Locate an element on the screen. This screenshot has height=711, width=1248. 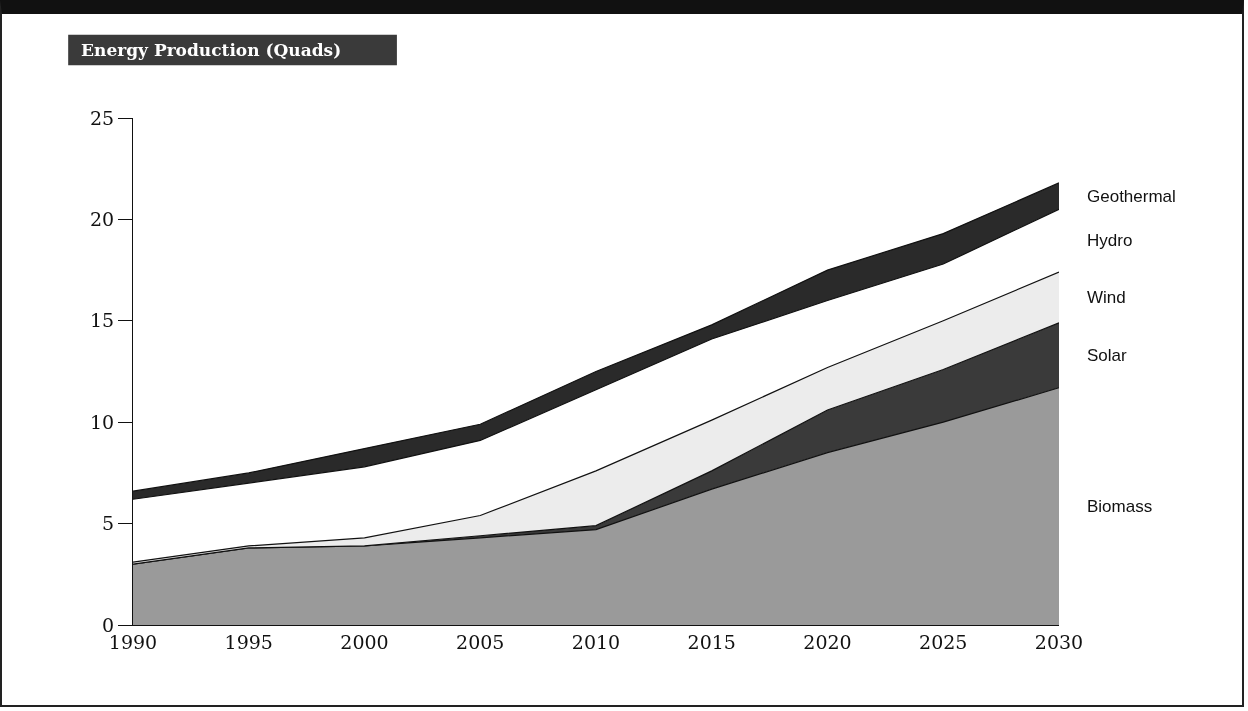
y-tick-label: 5 is located at coordinates (108, 523).